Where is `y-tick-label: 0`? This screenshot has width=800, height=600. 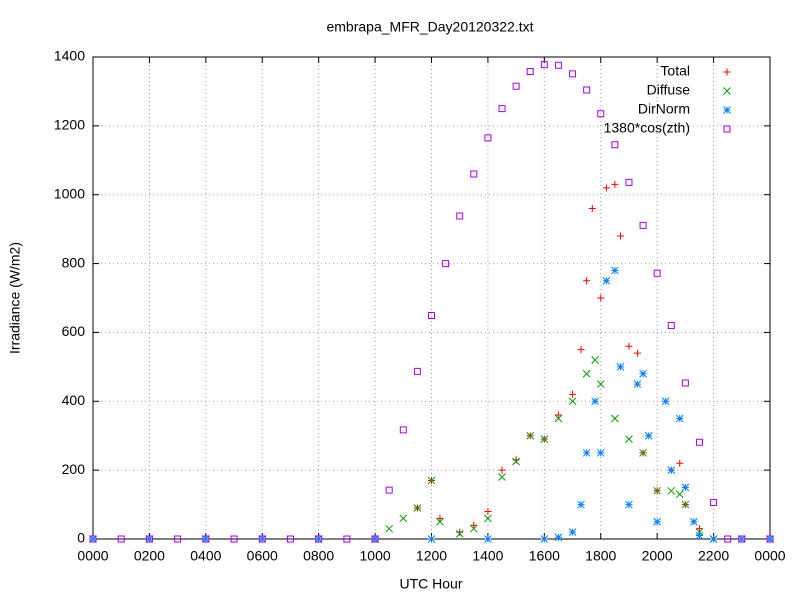
y-tick-label: 0 is located at coordinates (81, 538).